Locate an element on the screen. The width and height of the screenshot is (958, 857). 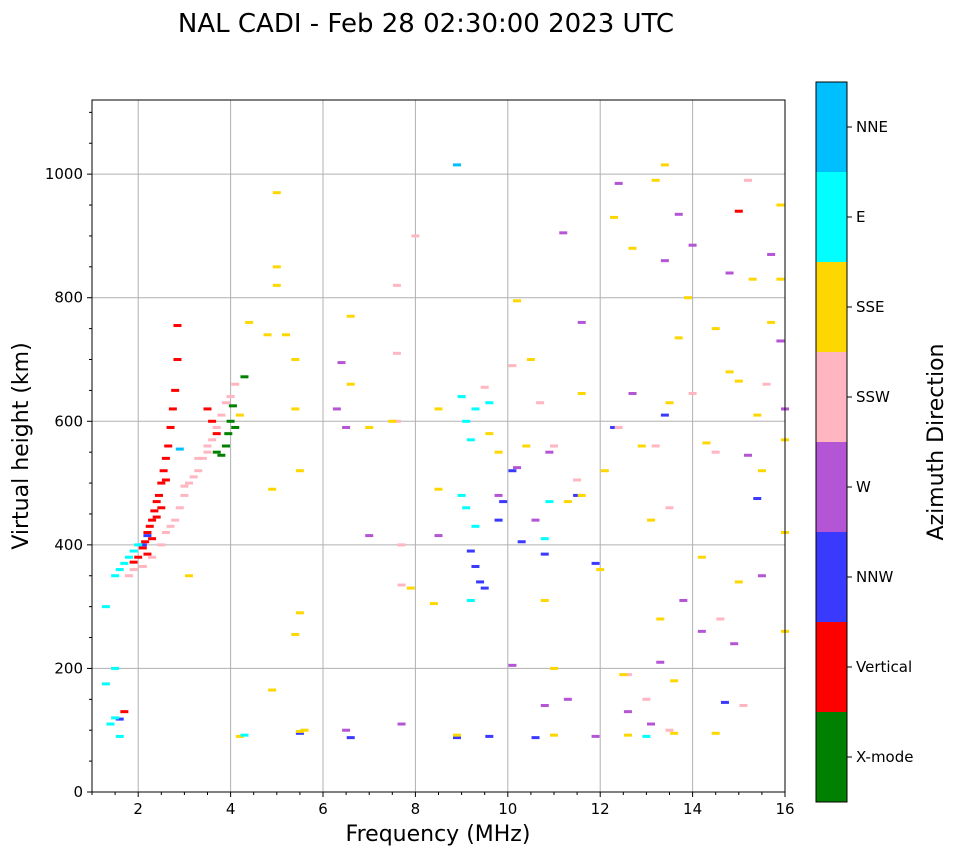
x-tick-label: 8 is located at coordinates (416, 809).